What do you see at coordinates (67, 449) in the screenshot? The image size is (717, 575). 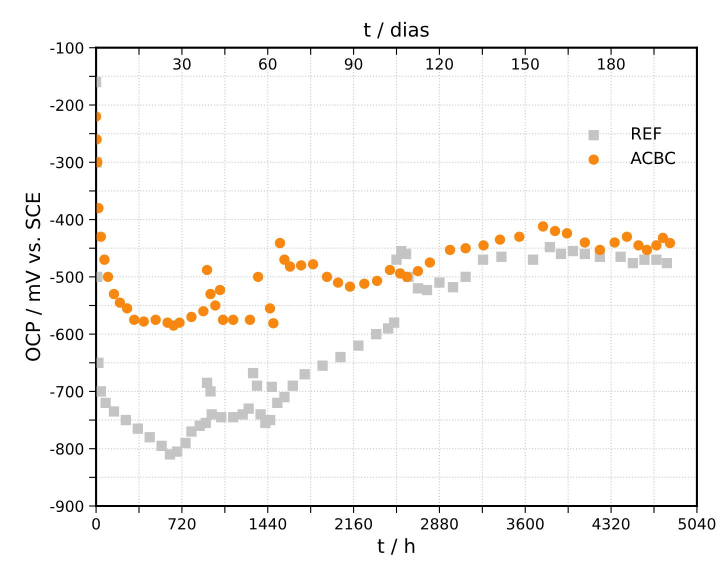 I see `y-tick-label: -800` at bounding box center [67, 449].